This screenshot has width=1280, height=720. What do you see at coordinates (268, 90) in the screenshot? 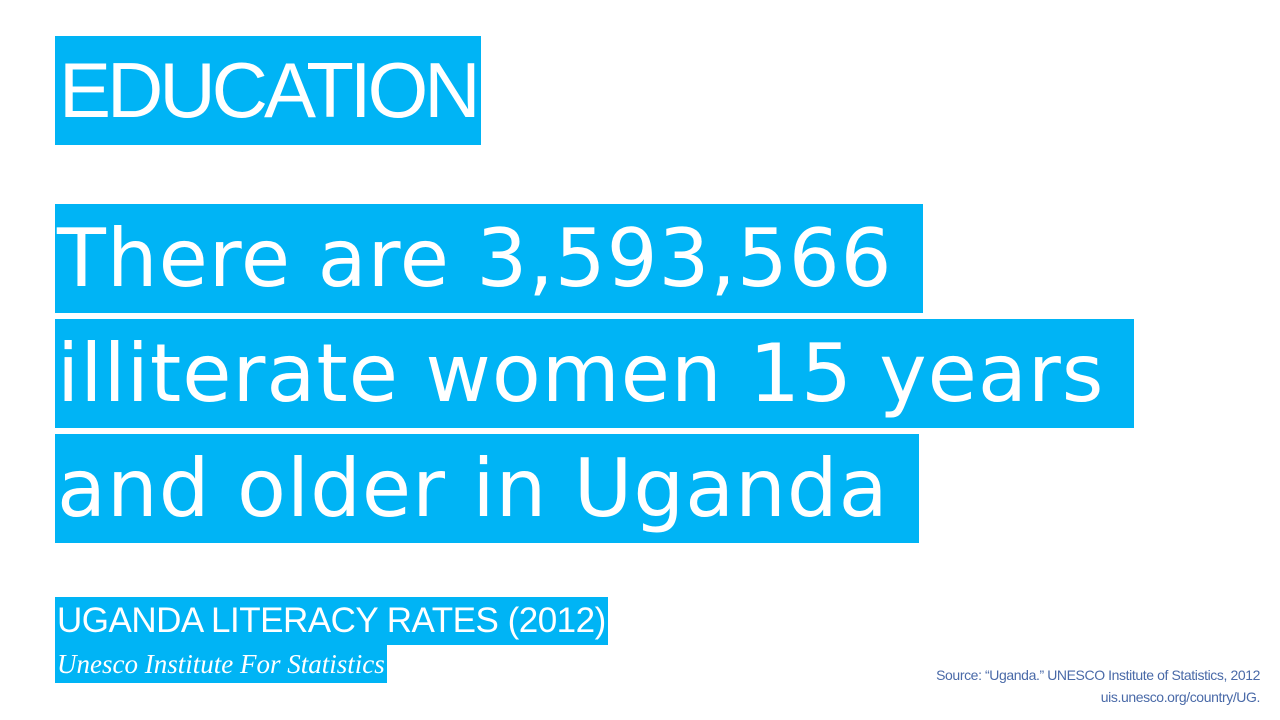
I see `title: EDUCATION` at bounding box center [268, 90].